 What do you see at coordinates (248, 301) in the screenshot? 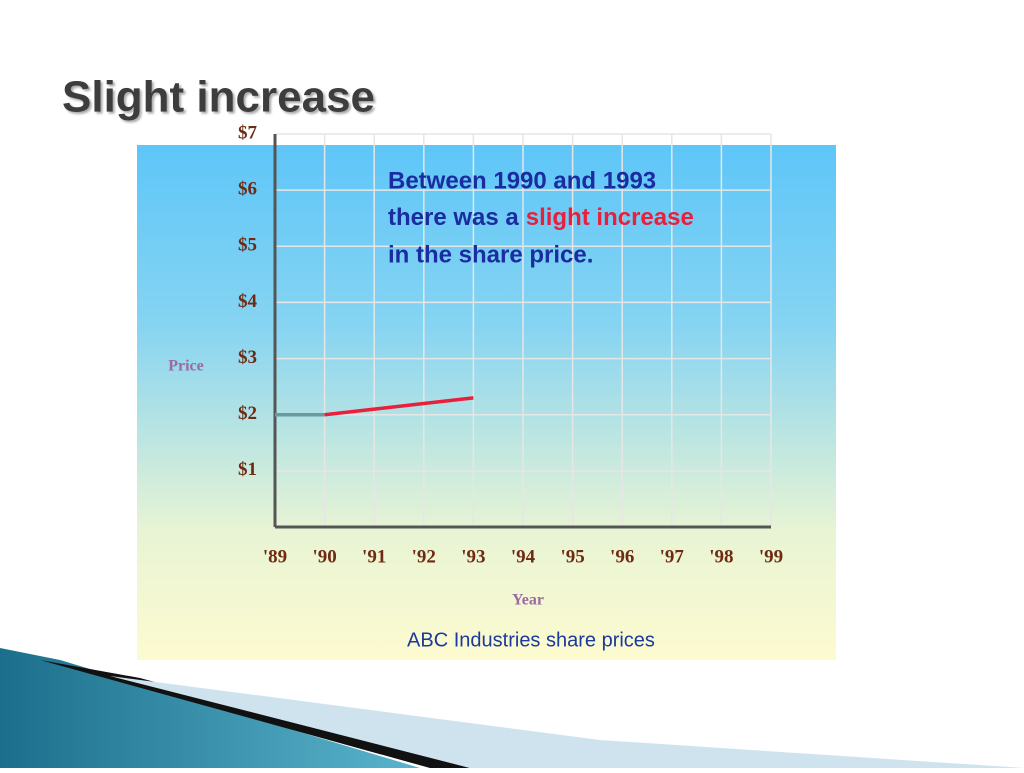
I see `y-tick-label: $4` at bounding box center [248, 301].